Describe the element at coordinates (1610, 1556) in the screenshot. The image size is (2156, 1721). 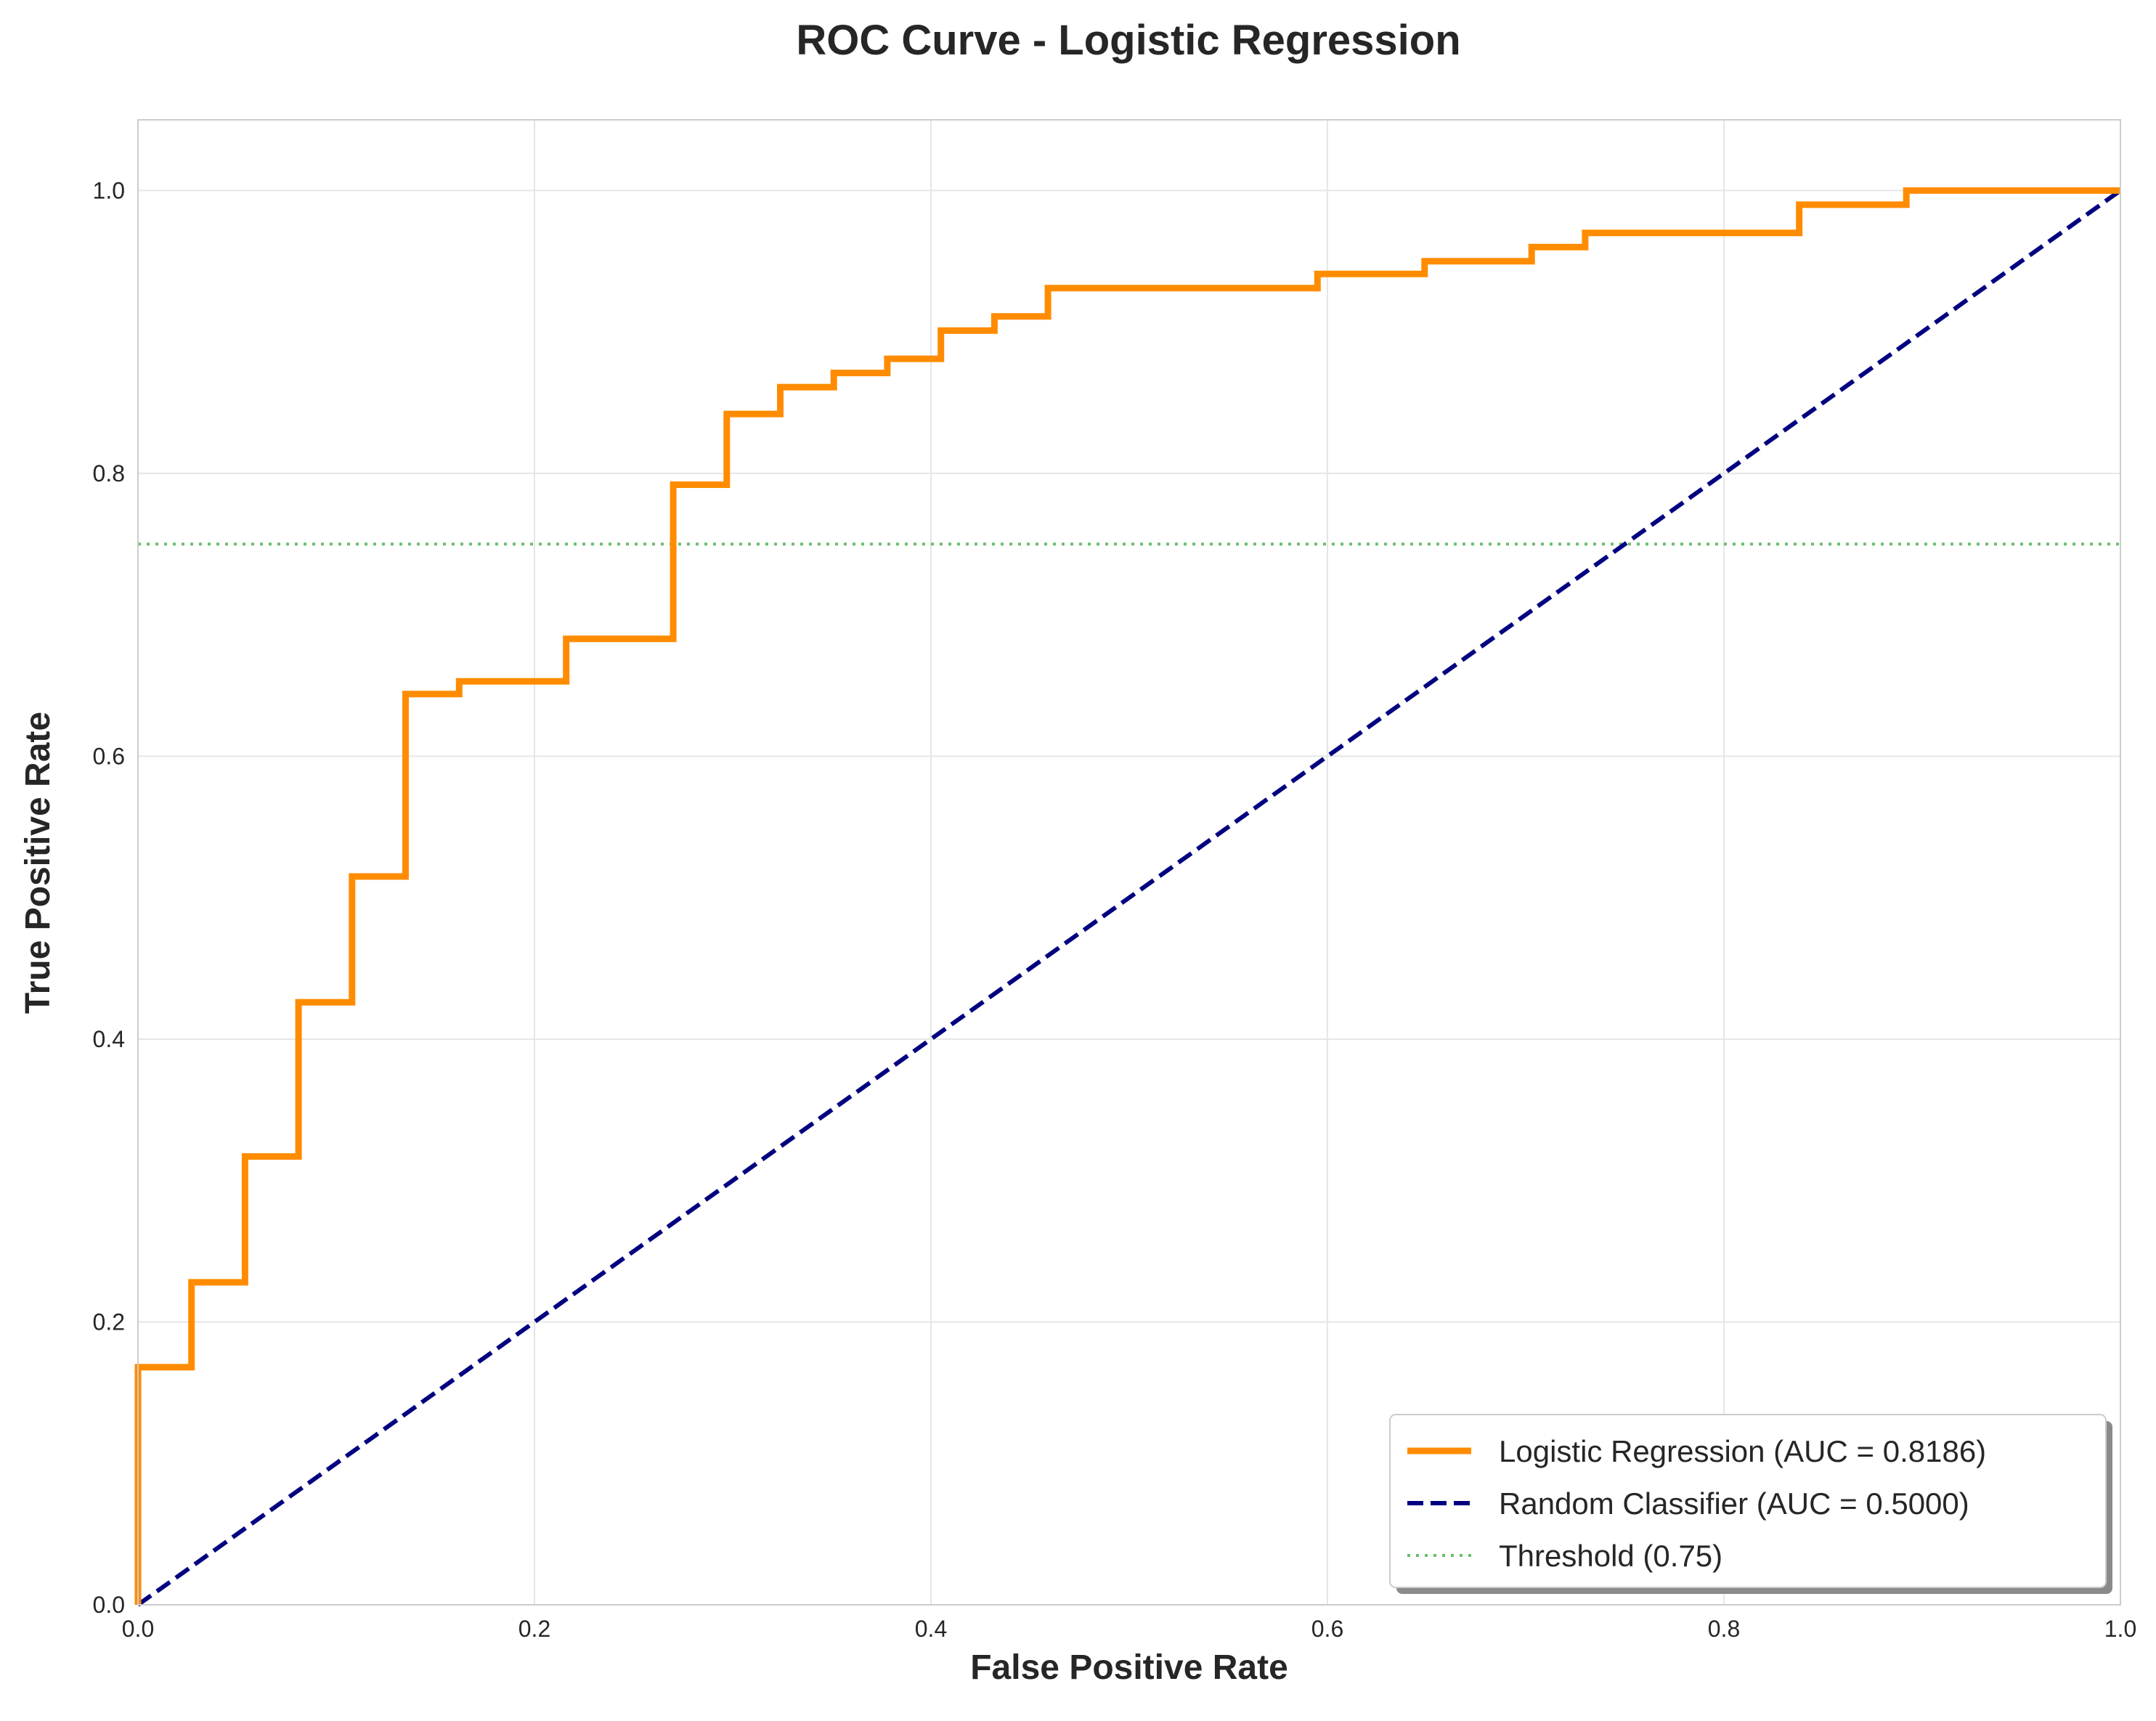
I see `legend-label: Threshold (0.75)` at that location.